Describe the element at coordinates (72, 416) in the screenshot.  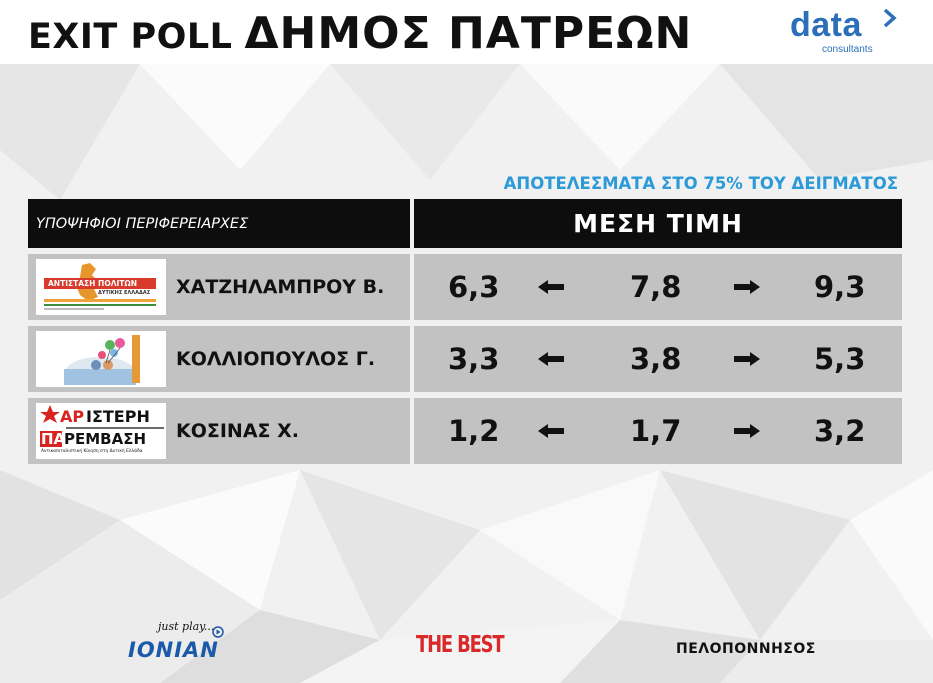
I see `logo-ar: ΑΡ` at that location.